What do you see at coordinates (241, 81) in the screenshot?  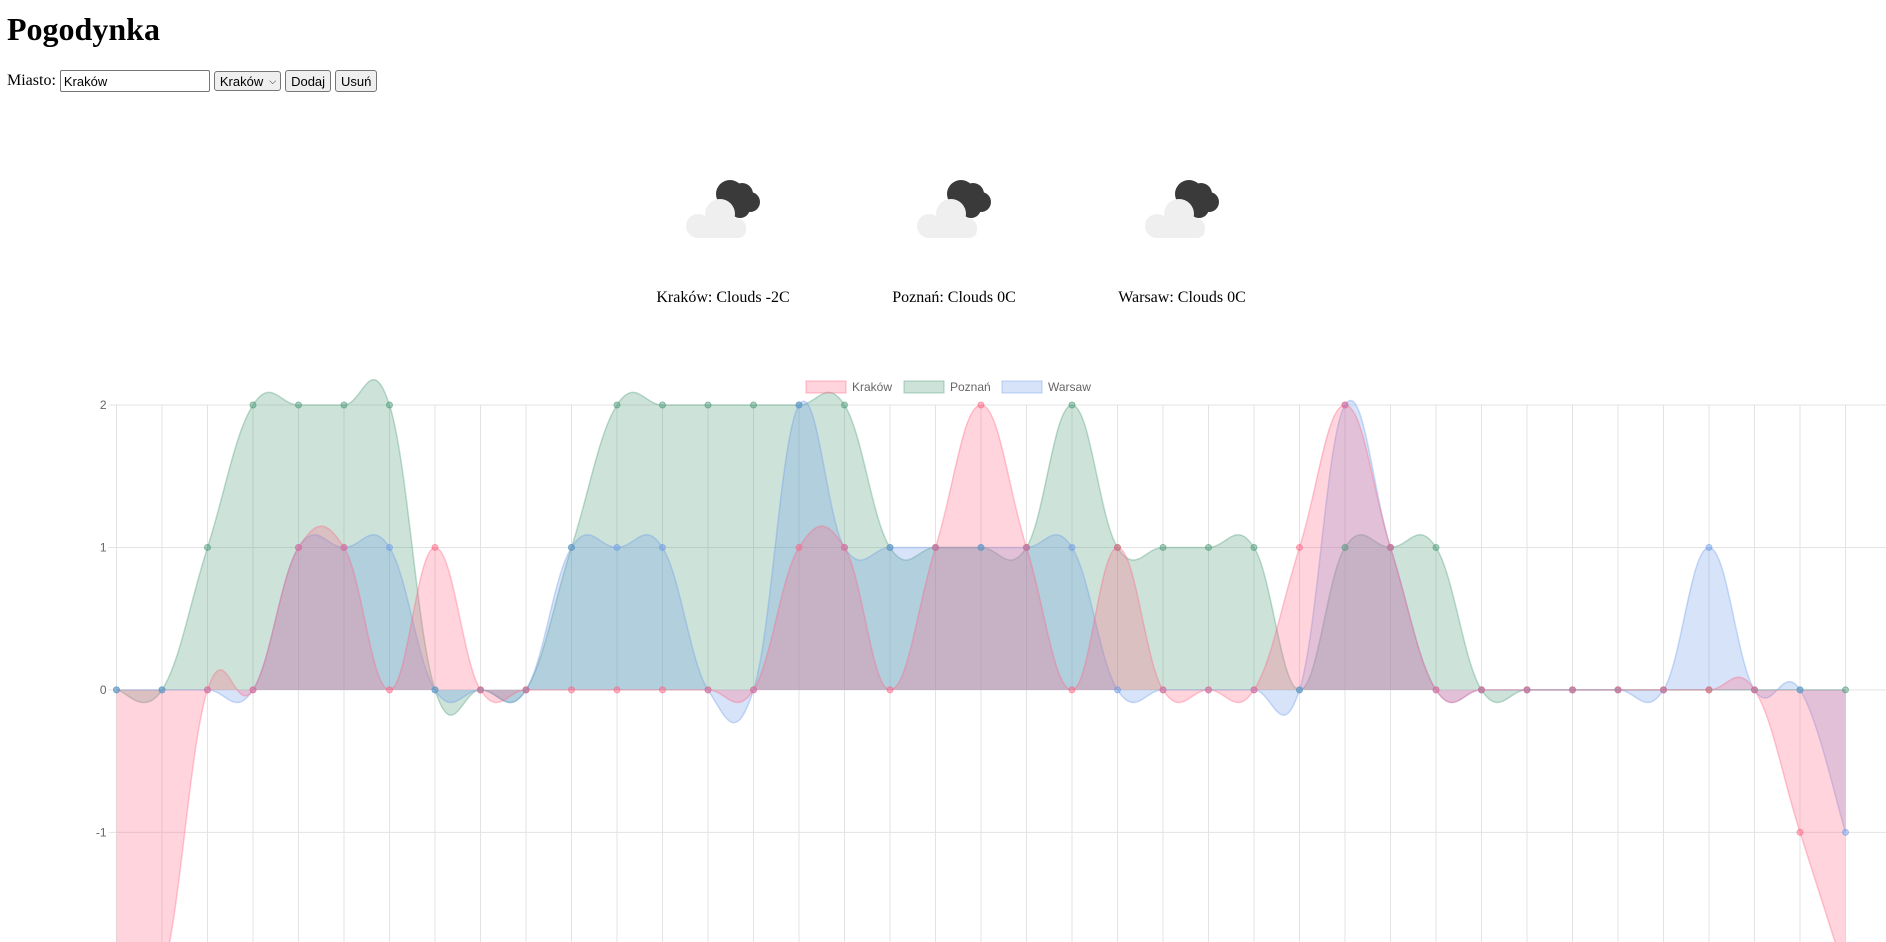 I see `city-select-value: Kraków` at bounding box center [241, 81].